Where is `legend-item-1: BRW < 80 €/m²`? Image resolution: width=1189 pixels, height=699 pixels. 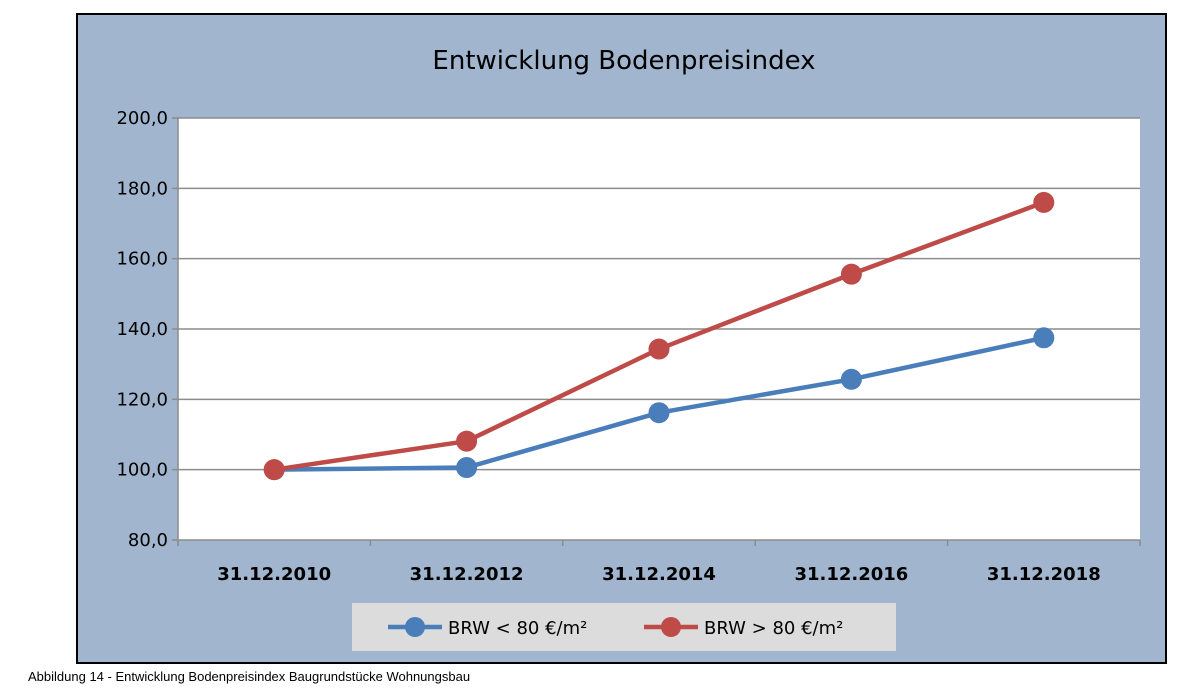
legend-item-1: BRW < 80 €/m² is located at coordinates (487, 628).